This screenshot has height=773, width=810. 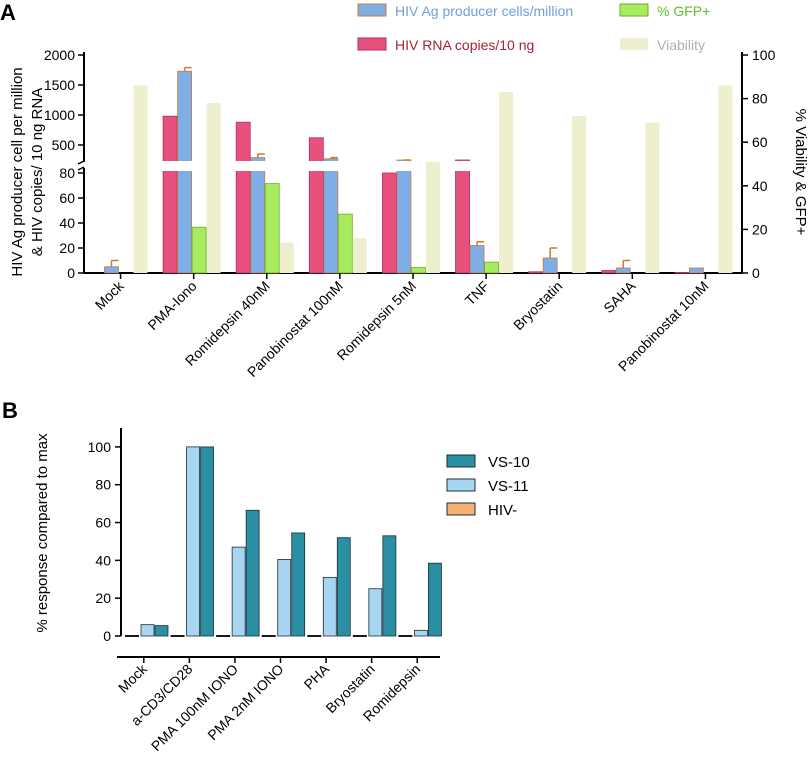 I want to click on panel-b-legend-label: VS-11, so click(x=508, y=486).